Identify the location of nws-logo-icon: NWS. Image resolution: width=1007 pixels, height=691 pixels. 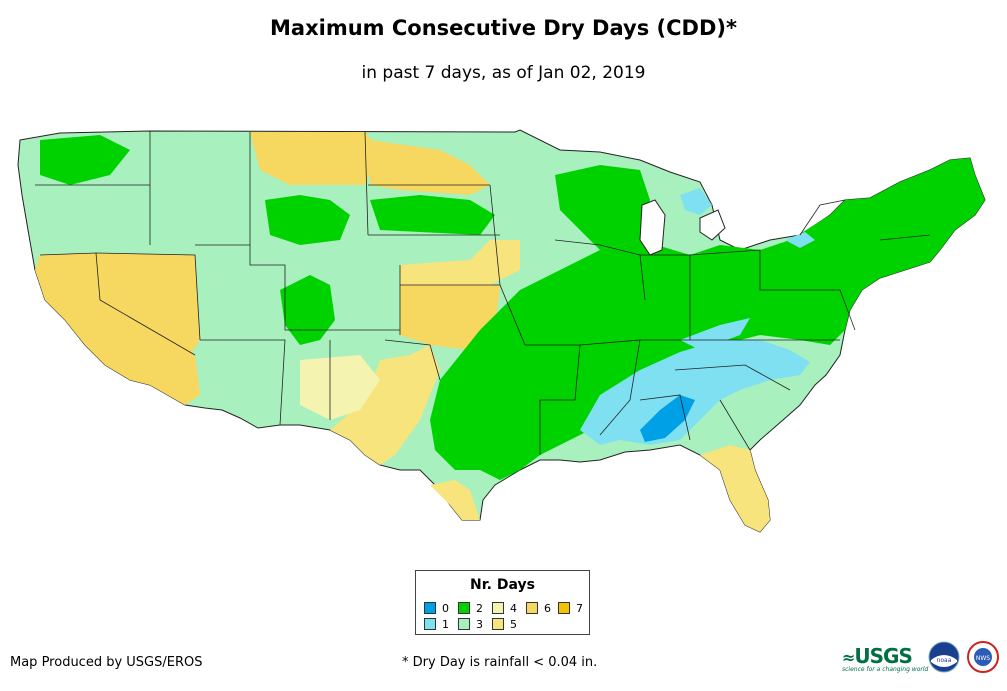
(983, 657).